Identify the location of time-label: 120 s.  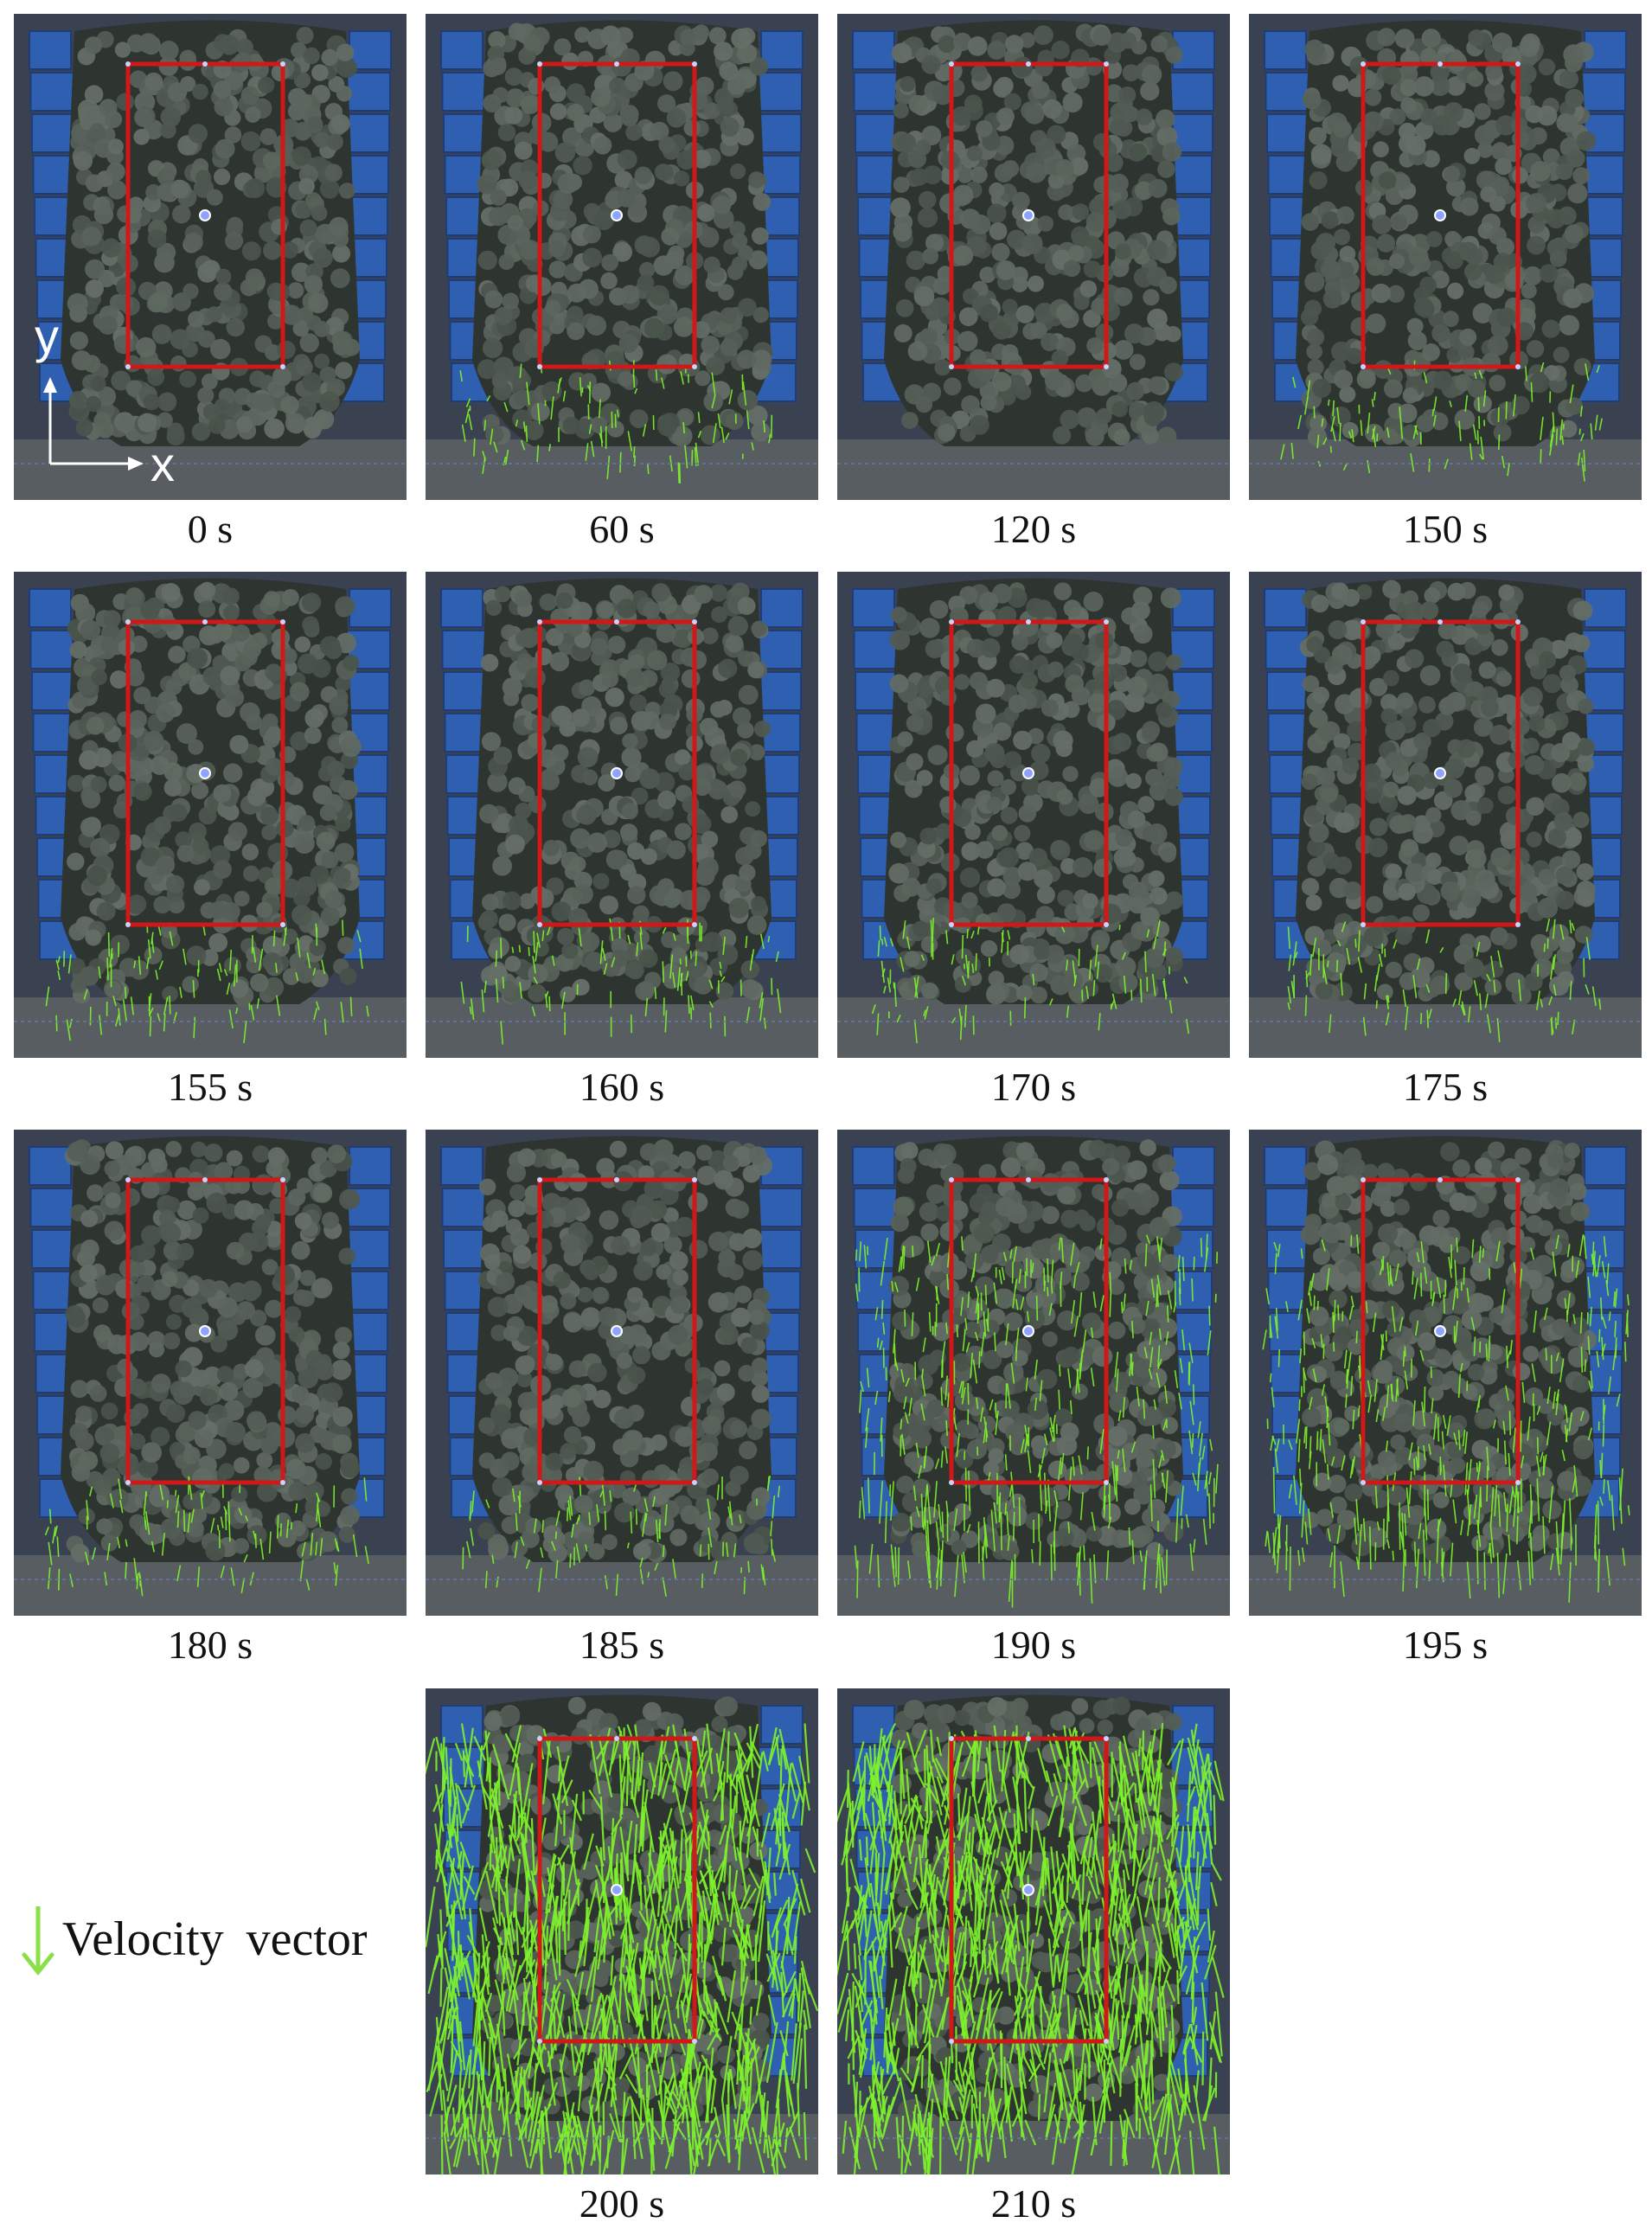
(1033, 529).